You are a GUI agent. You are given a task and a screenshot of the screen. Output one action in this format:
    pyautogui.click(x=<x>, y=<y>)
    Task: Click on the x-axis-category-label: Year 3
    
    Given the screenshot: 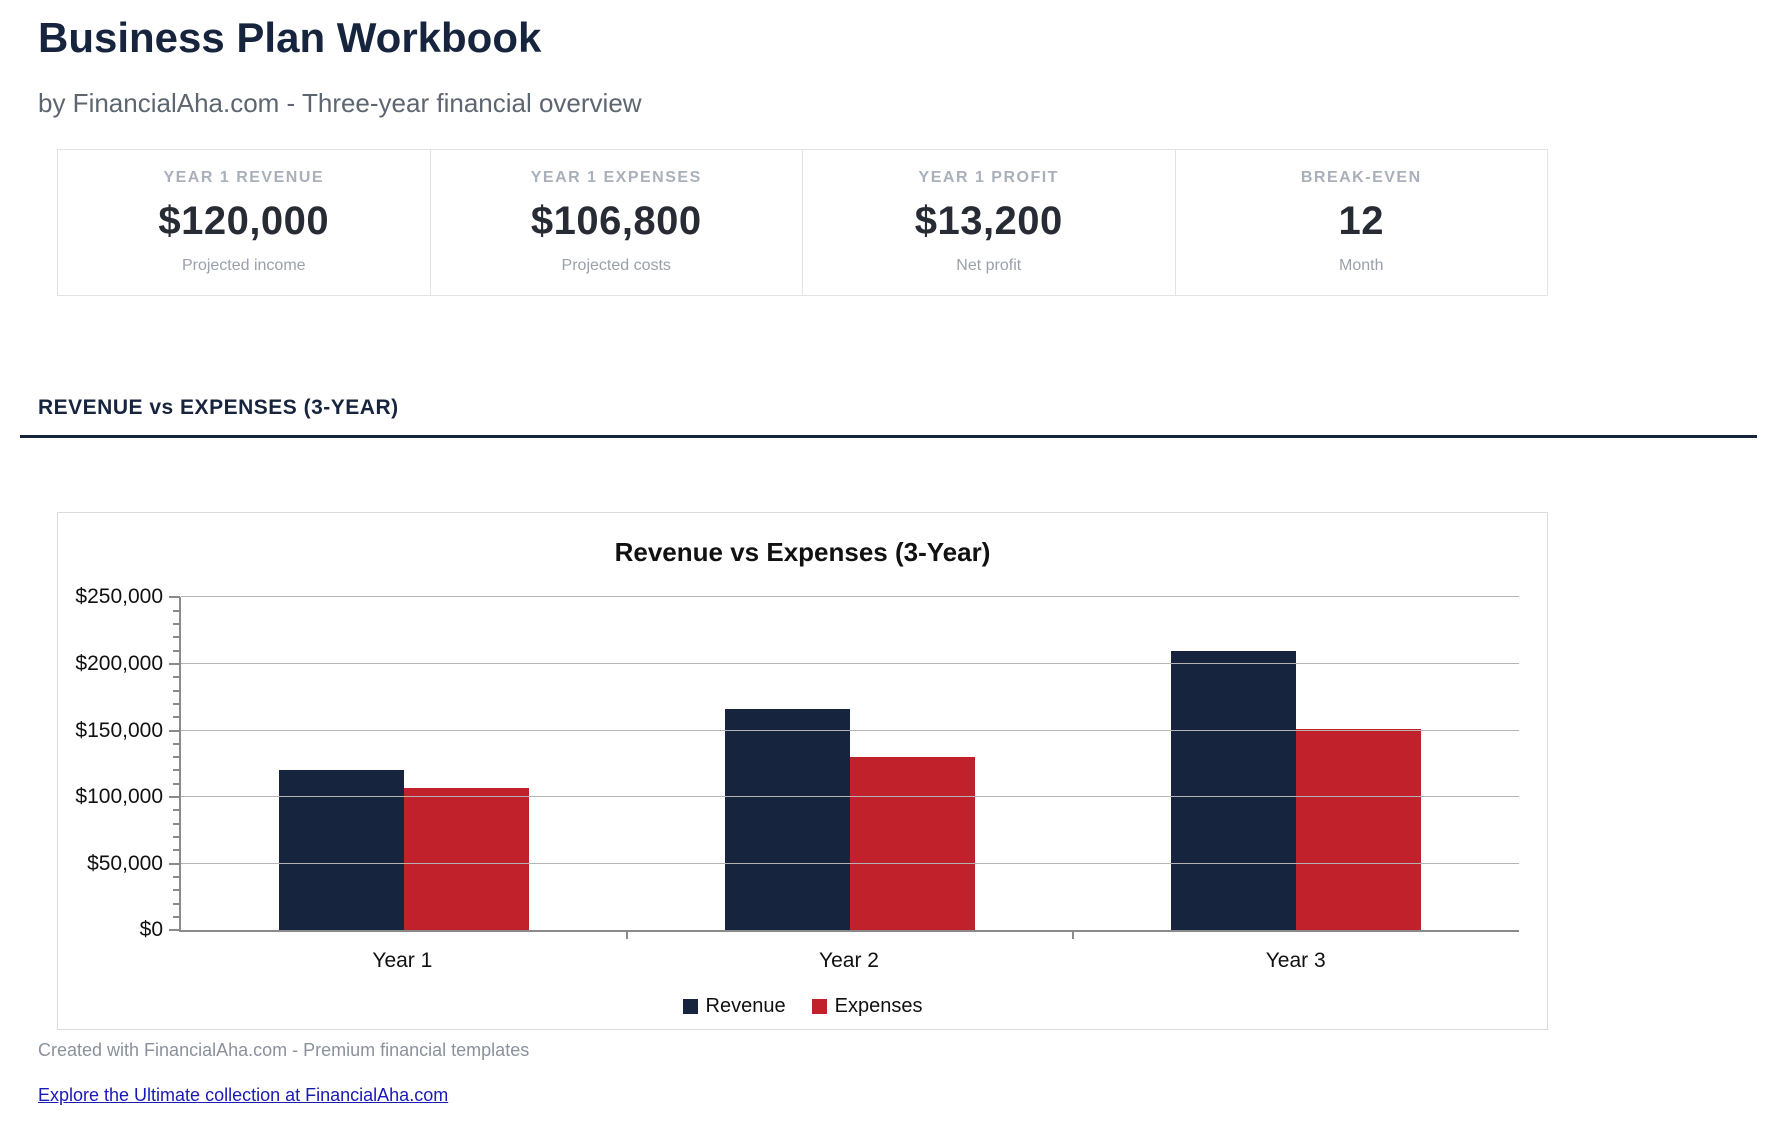 What is the action you would take?
    pyautogui.click(x=1295, y=961)
    